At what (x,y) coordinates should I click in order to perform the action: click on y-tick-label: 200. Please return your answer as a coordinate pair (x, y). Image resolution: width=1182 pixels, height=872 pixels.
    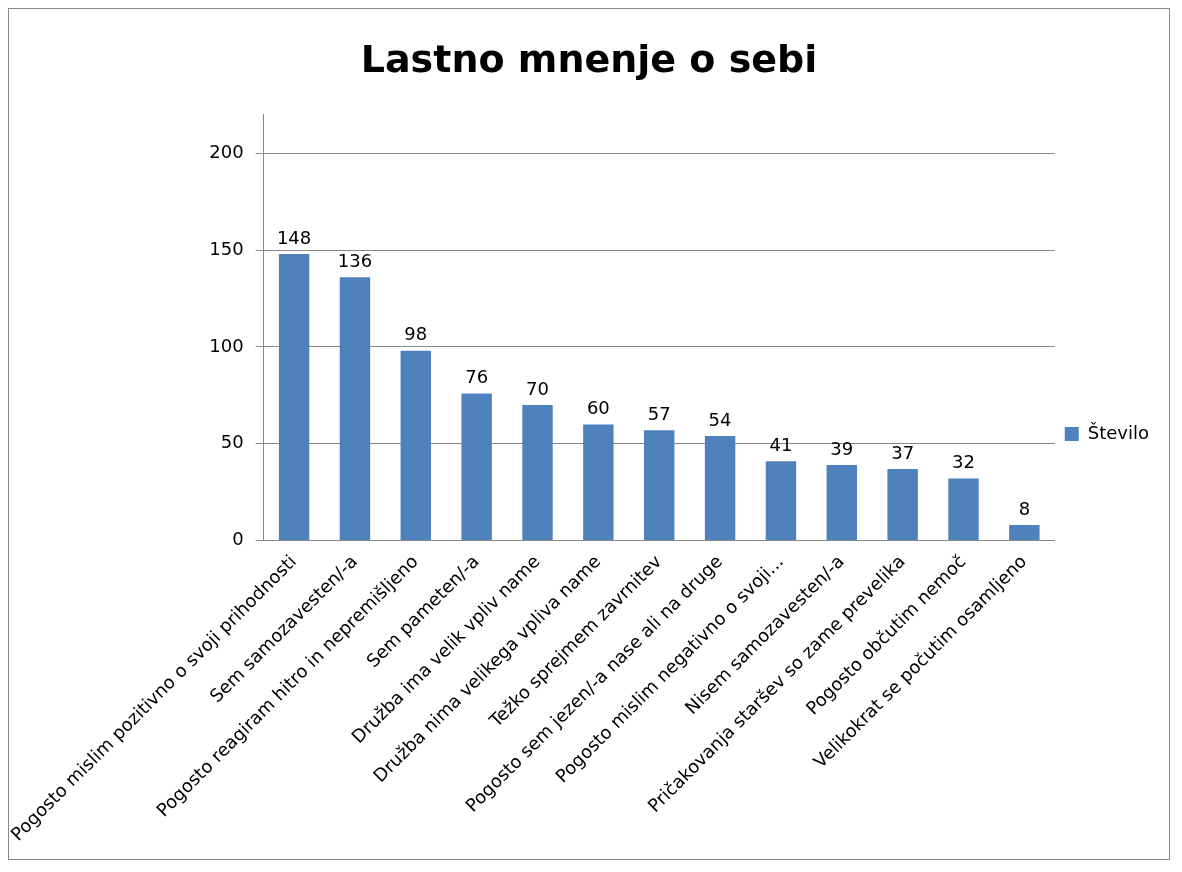
    Looking at the image, I should click on (226, 151).